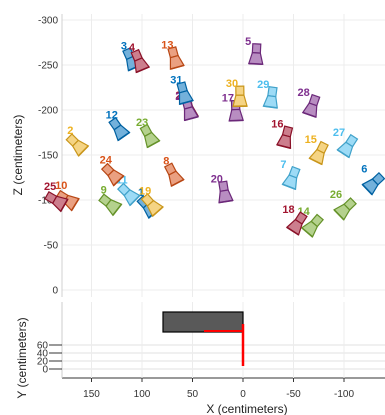 Image resolution: width=385 pixels, height=415 pixels. I want to click on y-tick-label: 0, so click(45, 370).